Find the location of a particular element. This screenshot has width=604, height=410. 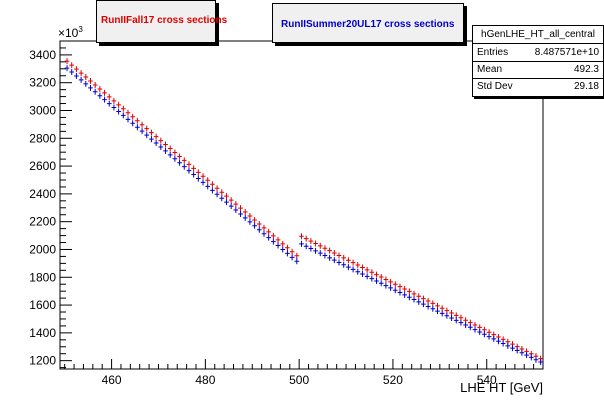

x-tick-label: 460 is located at coordinates (112, 380).